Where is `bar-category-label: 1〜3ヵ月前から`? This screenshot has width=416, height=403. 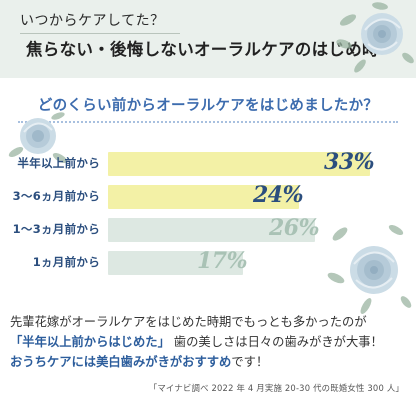 bar-category-label: 1〜3ヵ月前から is located at coordinates (56, 229).